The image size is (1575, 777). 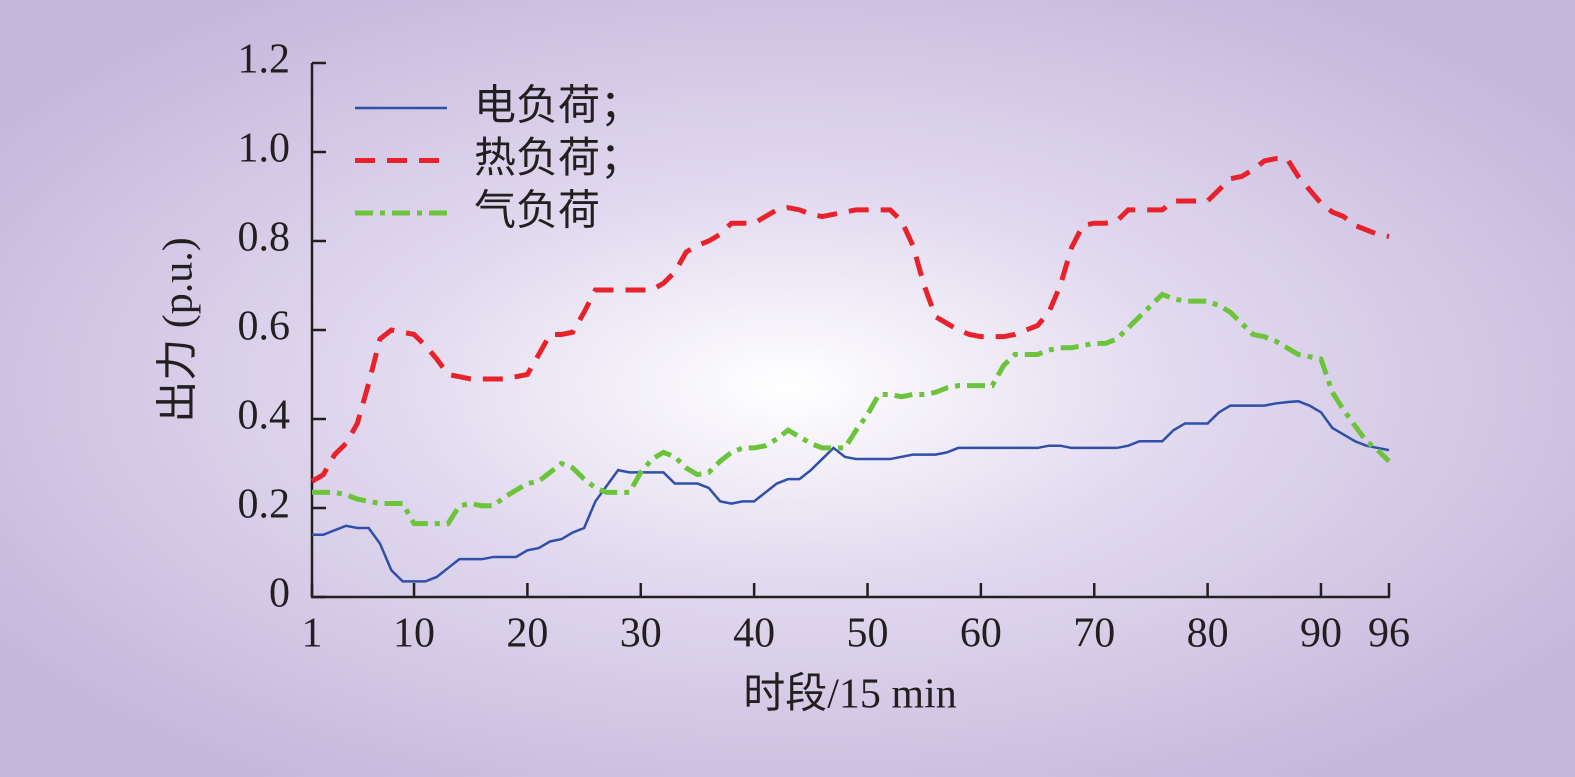 What do you see at coordinates (1094, 634) in the screenshot?
I see `x-tick-label: 70` at bounding box center [1094, 634].